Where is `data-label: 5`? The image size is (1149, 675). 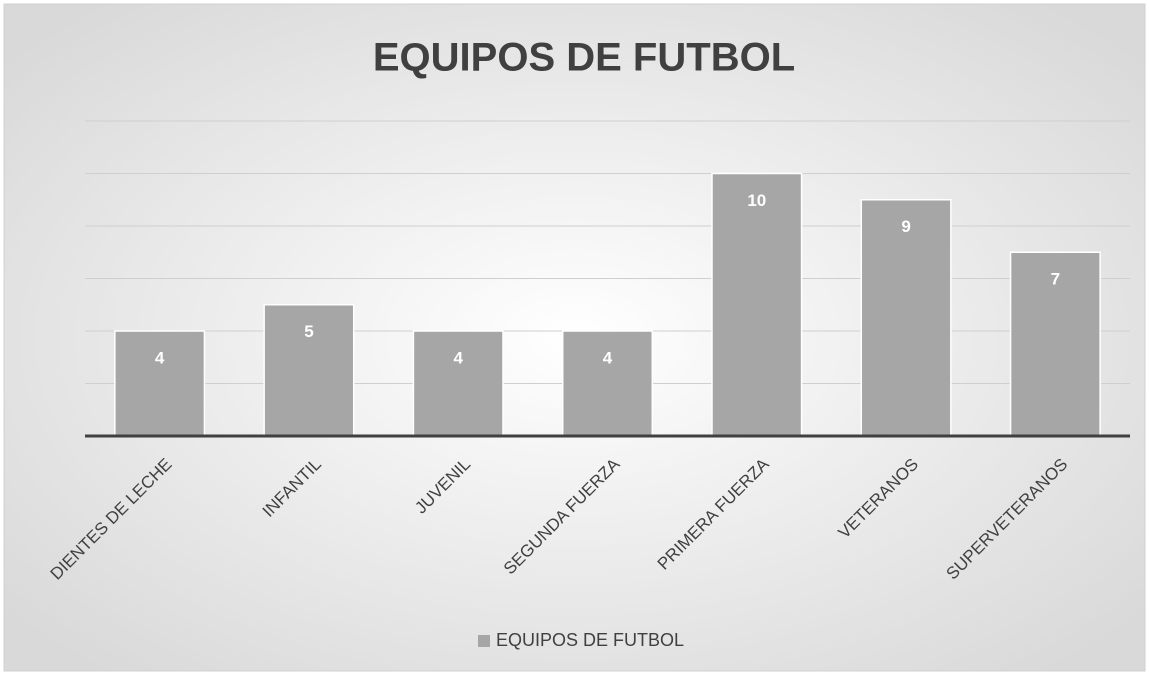
data-label: 5 is located at coordinates (308, 331).